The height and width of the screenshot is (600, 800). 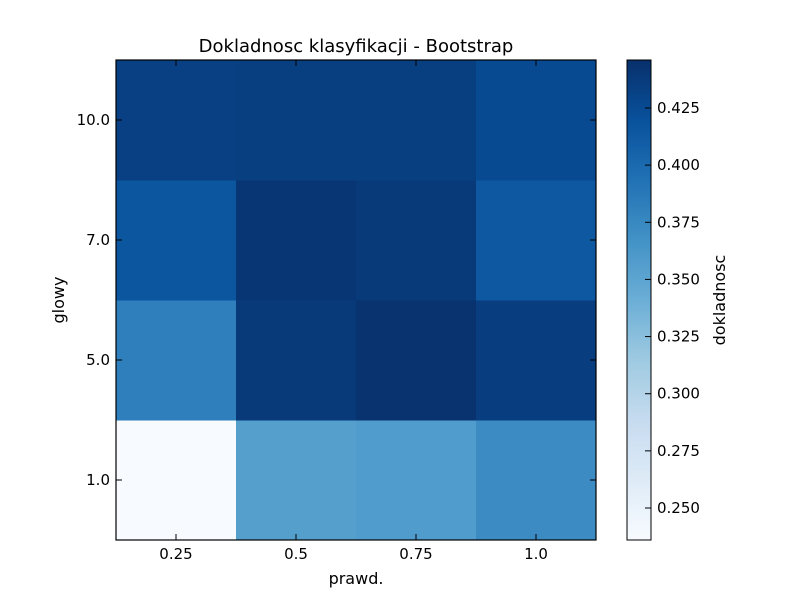 What do you see at coordinates (536, 554) in the screenshot?
I see `x-tick-label: 1.0` at bounding box center [536, 554].